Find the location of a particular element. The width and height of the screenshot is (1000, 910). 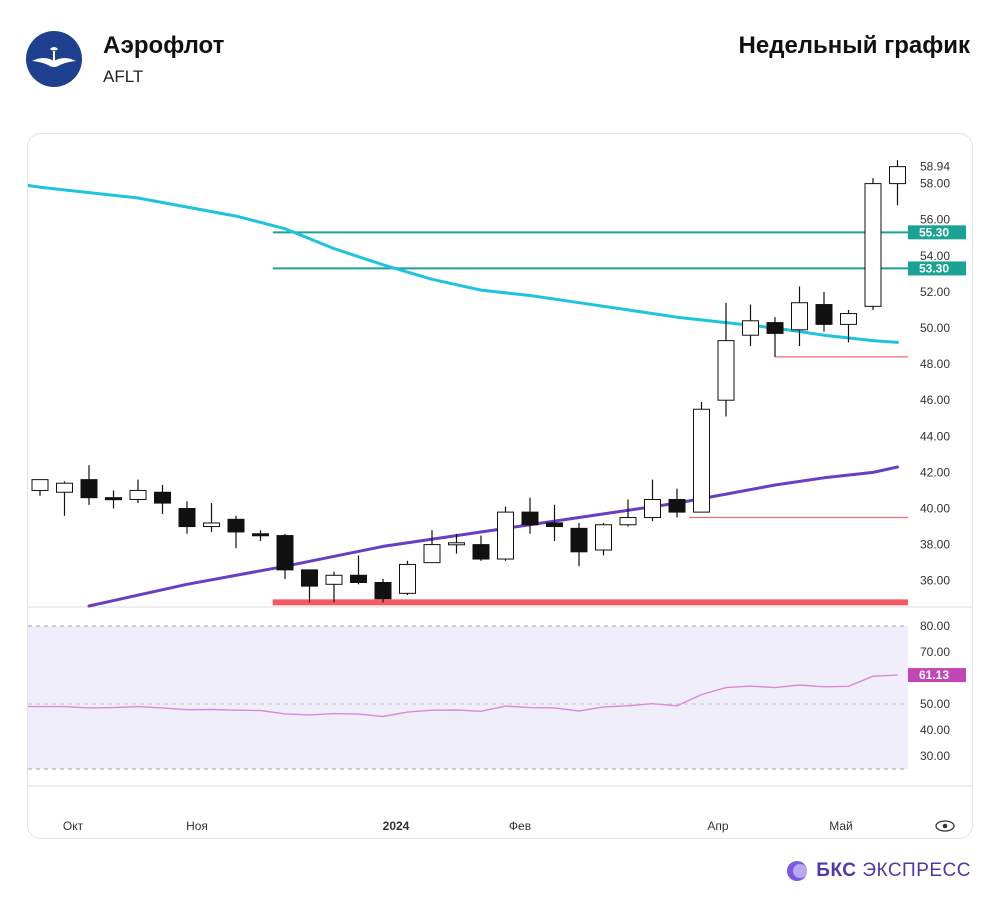

time-axis-label: Апр is located at coordinates (718, 826).